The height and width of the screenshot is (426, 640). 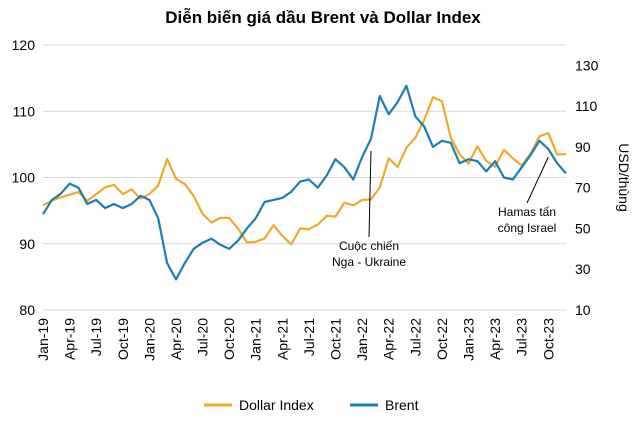 What do you see at coordinates (527, 228) in the screenshot?
I see `annotation-text: công Israel` at bounding box center [527, 228].